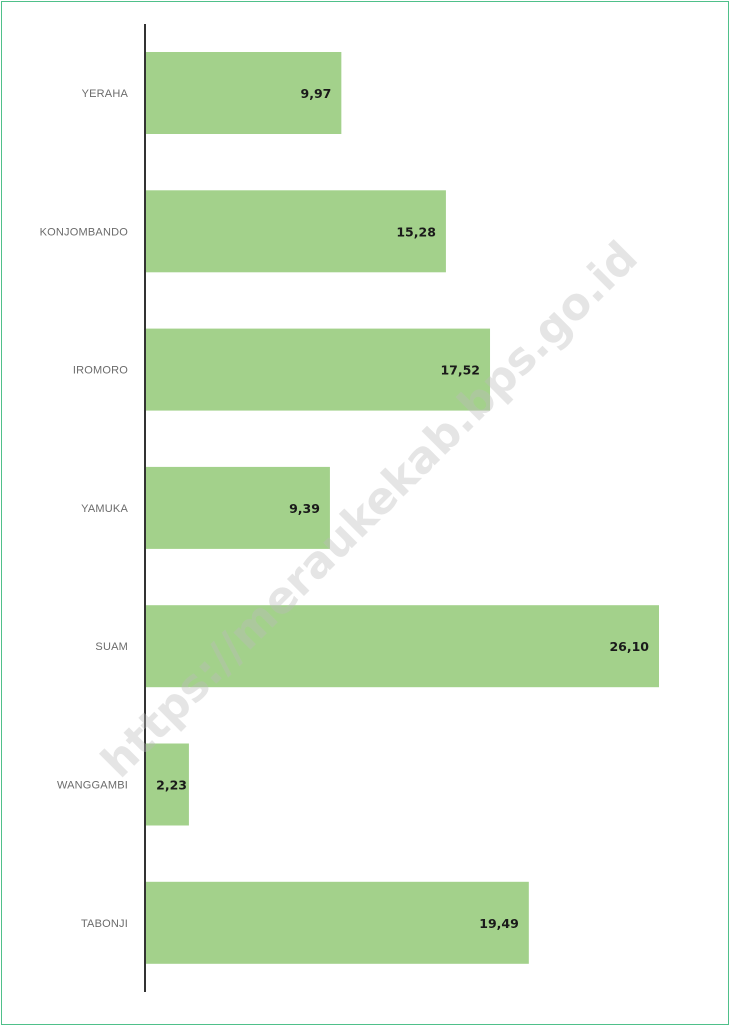 The image size is (732, 1027). What do you see at coordinates (318, 369) in the screenshot?
I see `bar-iromoro` at bounding box center [318, 369].